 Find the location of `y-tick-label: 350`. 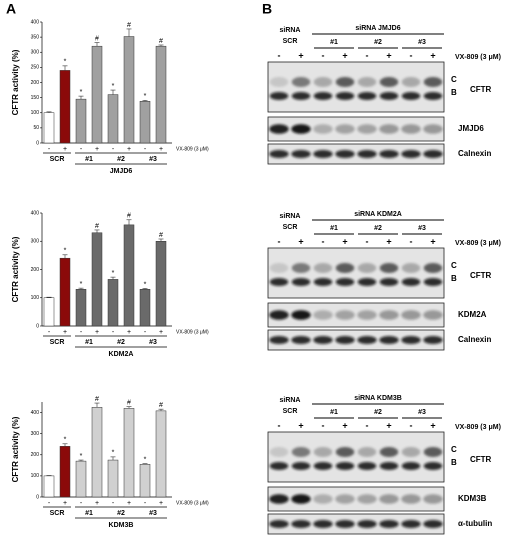

y-tick-label: 350 is located at coordinates (35, 37).